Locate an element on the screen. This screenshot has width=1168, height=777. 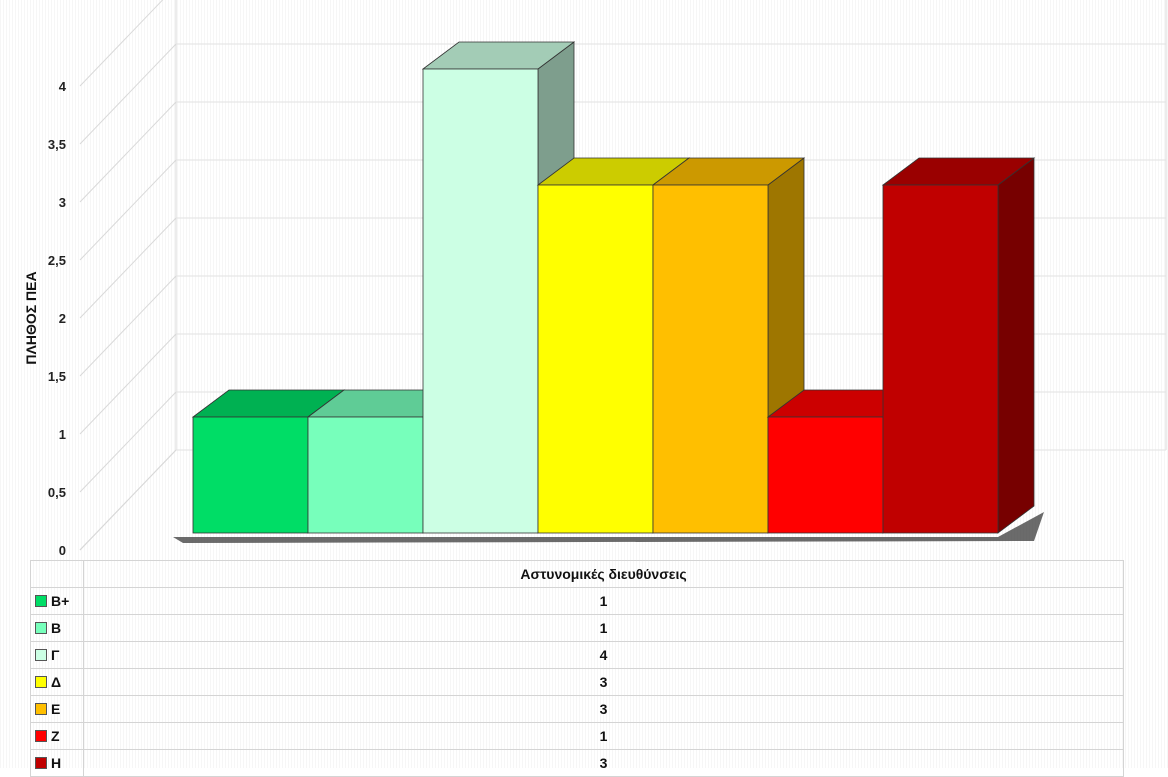
category-label: Γ is located at coordinates (55, 655).